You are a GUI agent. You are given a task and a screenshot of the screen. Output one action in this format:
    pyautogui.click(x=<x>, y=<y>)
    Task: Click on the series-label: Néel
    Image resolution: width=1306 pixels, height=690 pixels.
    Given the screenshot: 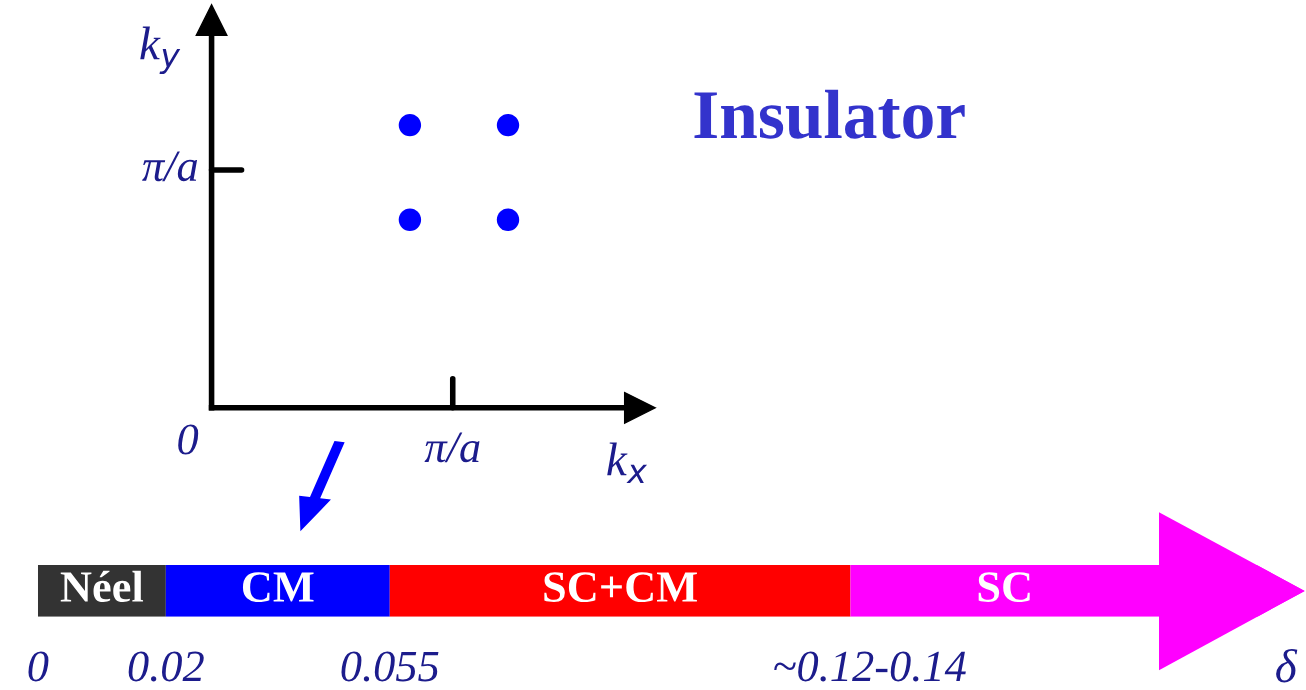 What is the action you would take?
    pyautogui.click(x=102, y=586)
    